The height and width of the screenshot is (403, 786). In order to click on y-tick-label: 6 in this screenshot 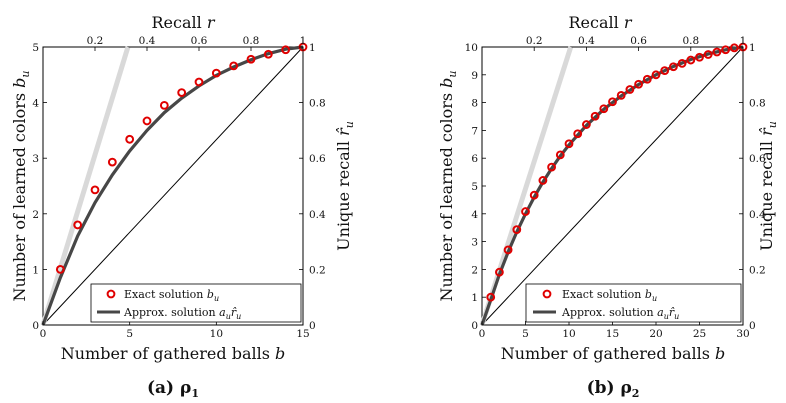, I will do `click(474, 159)`.